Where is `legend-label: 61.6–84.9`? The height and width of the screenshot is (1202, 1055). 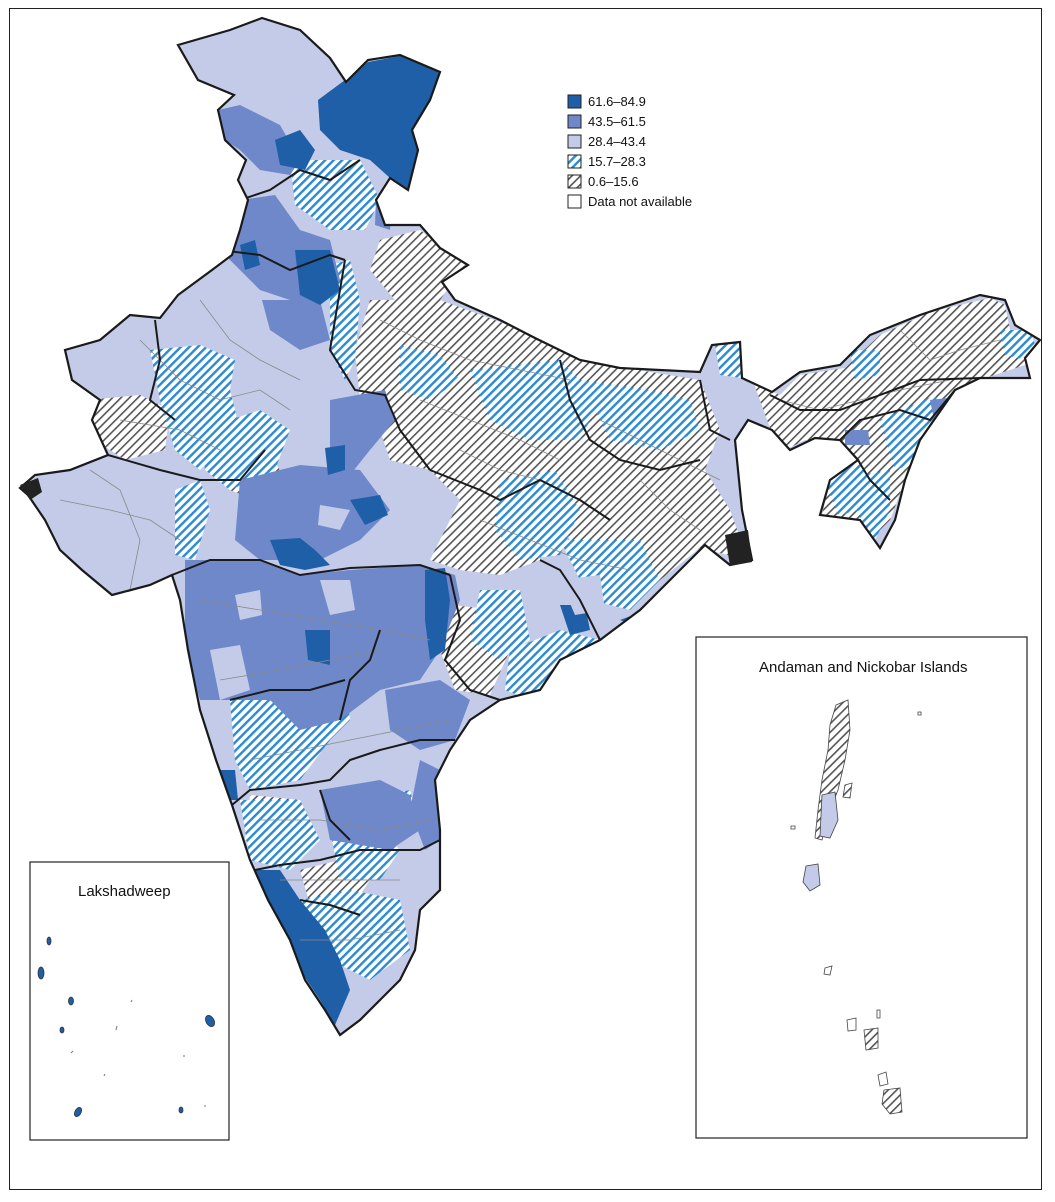 legend-label: 61.6–84.9 is located at coordinates (617, 101).